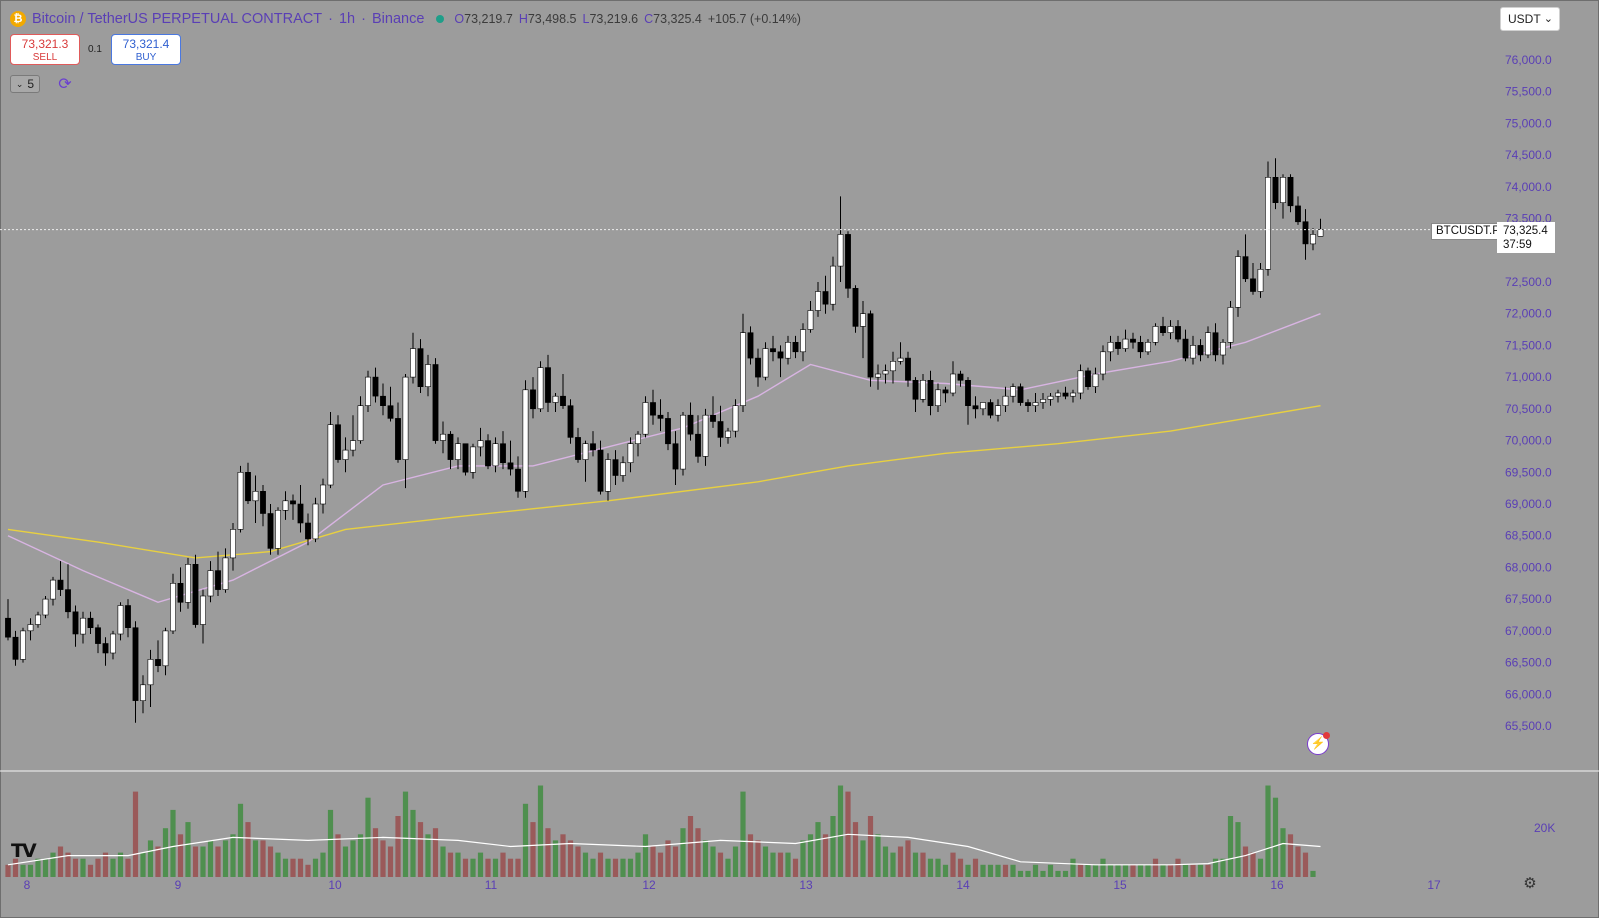 The image size is (1599, 918). I want to click on time-axis: 8 9 10 11 12 13 14 15 16 17, so click(732, 885).